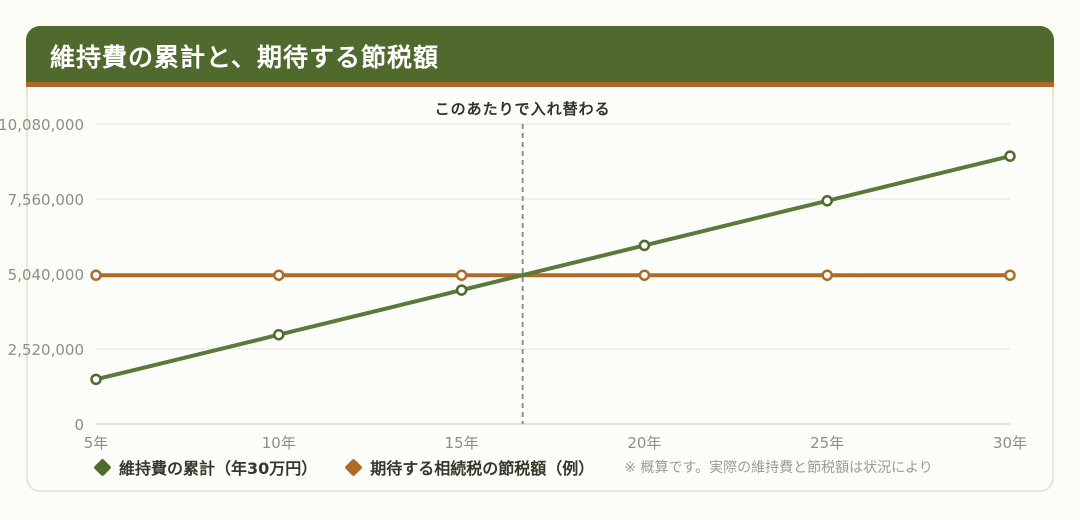 Image resolution: width=1080 pixels, height=520 pixels. I want to click on y-tick-label: 10,080,000, so click(42, 125).